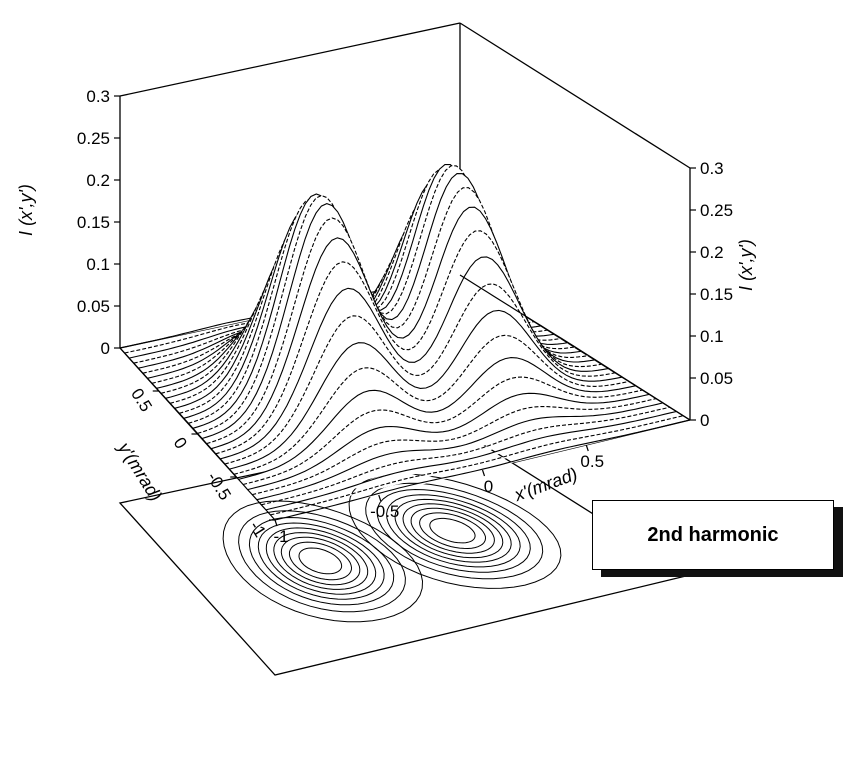  What do you see at coordinates (141, 400) in the screenshot?
I see `y-tick-label: 0.5` at bounding box center [141, 400].